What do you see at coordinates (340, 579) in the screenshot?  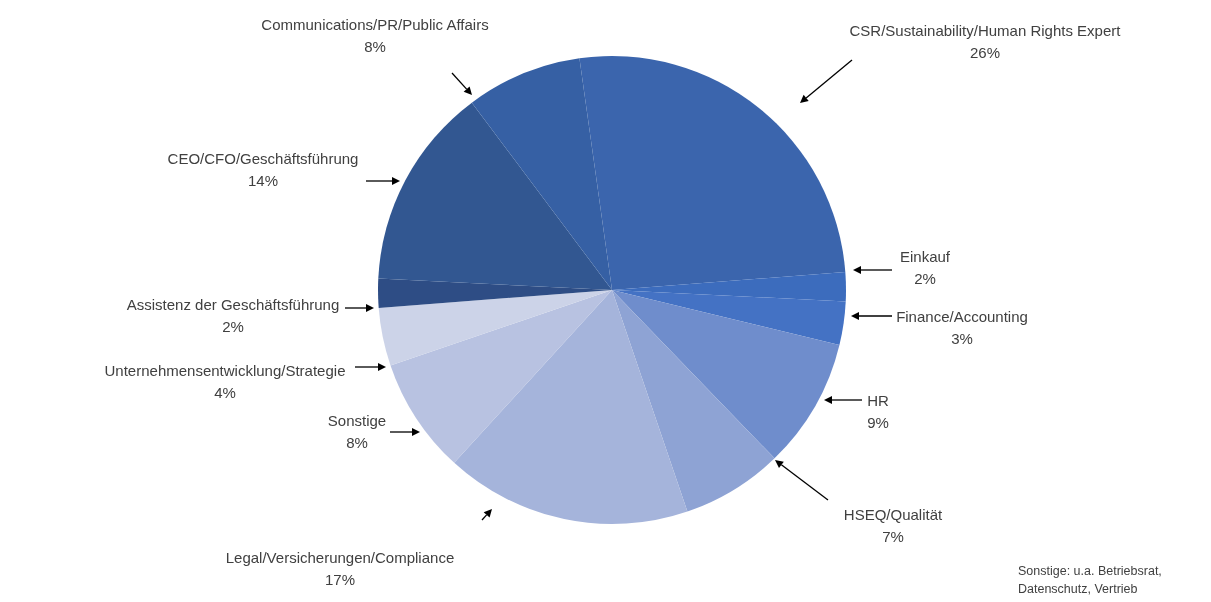 I see `data-label: 17%` at bounding box center [340, 579].